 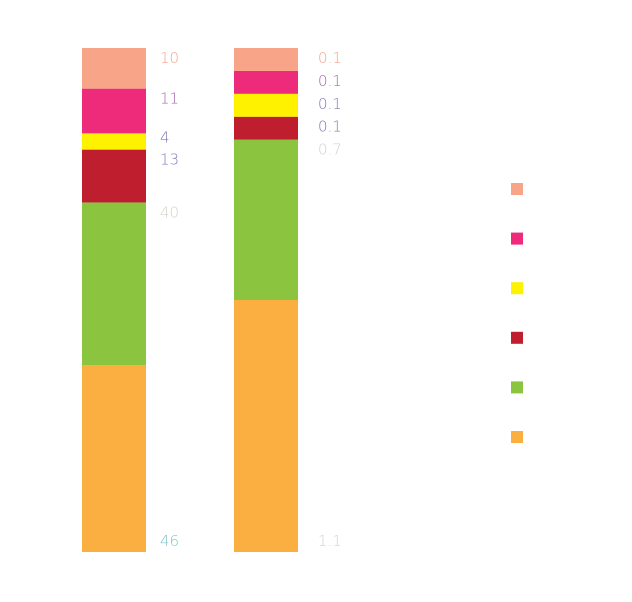 I want to click on bar-1-value-label-4: 4, so click(x=165, y=138).